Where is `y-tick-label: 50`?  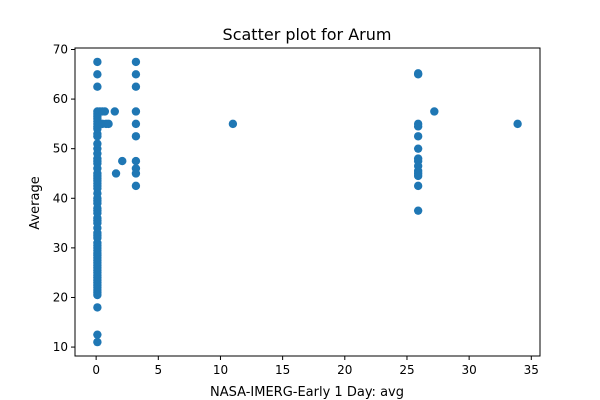
y-tick-label: 50 is located at coordinates (60, 149).